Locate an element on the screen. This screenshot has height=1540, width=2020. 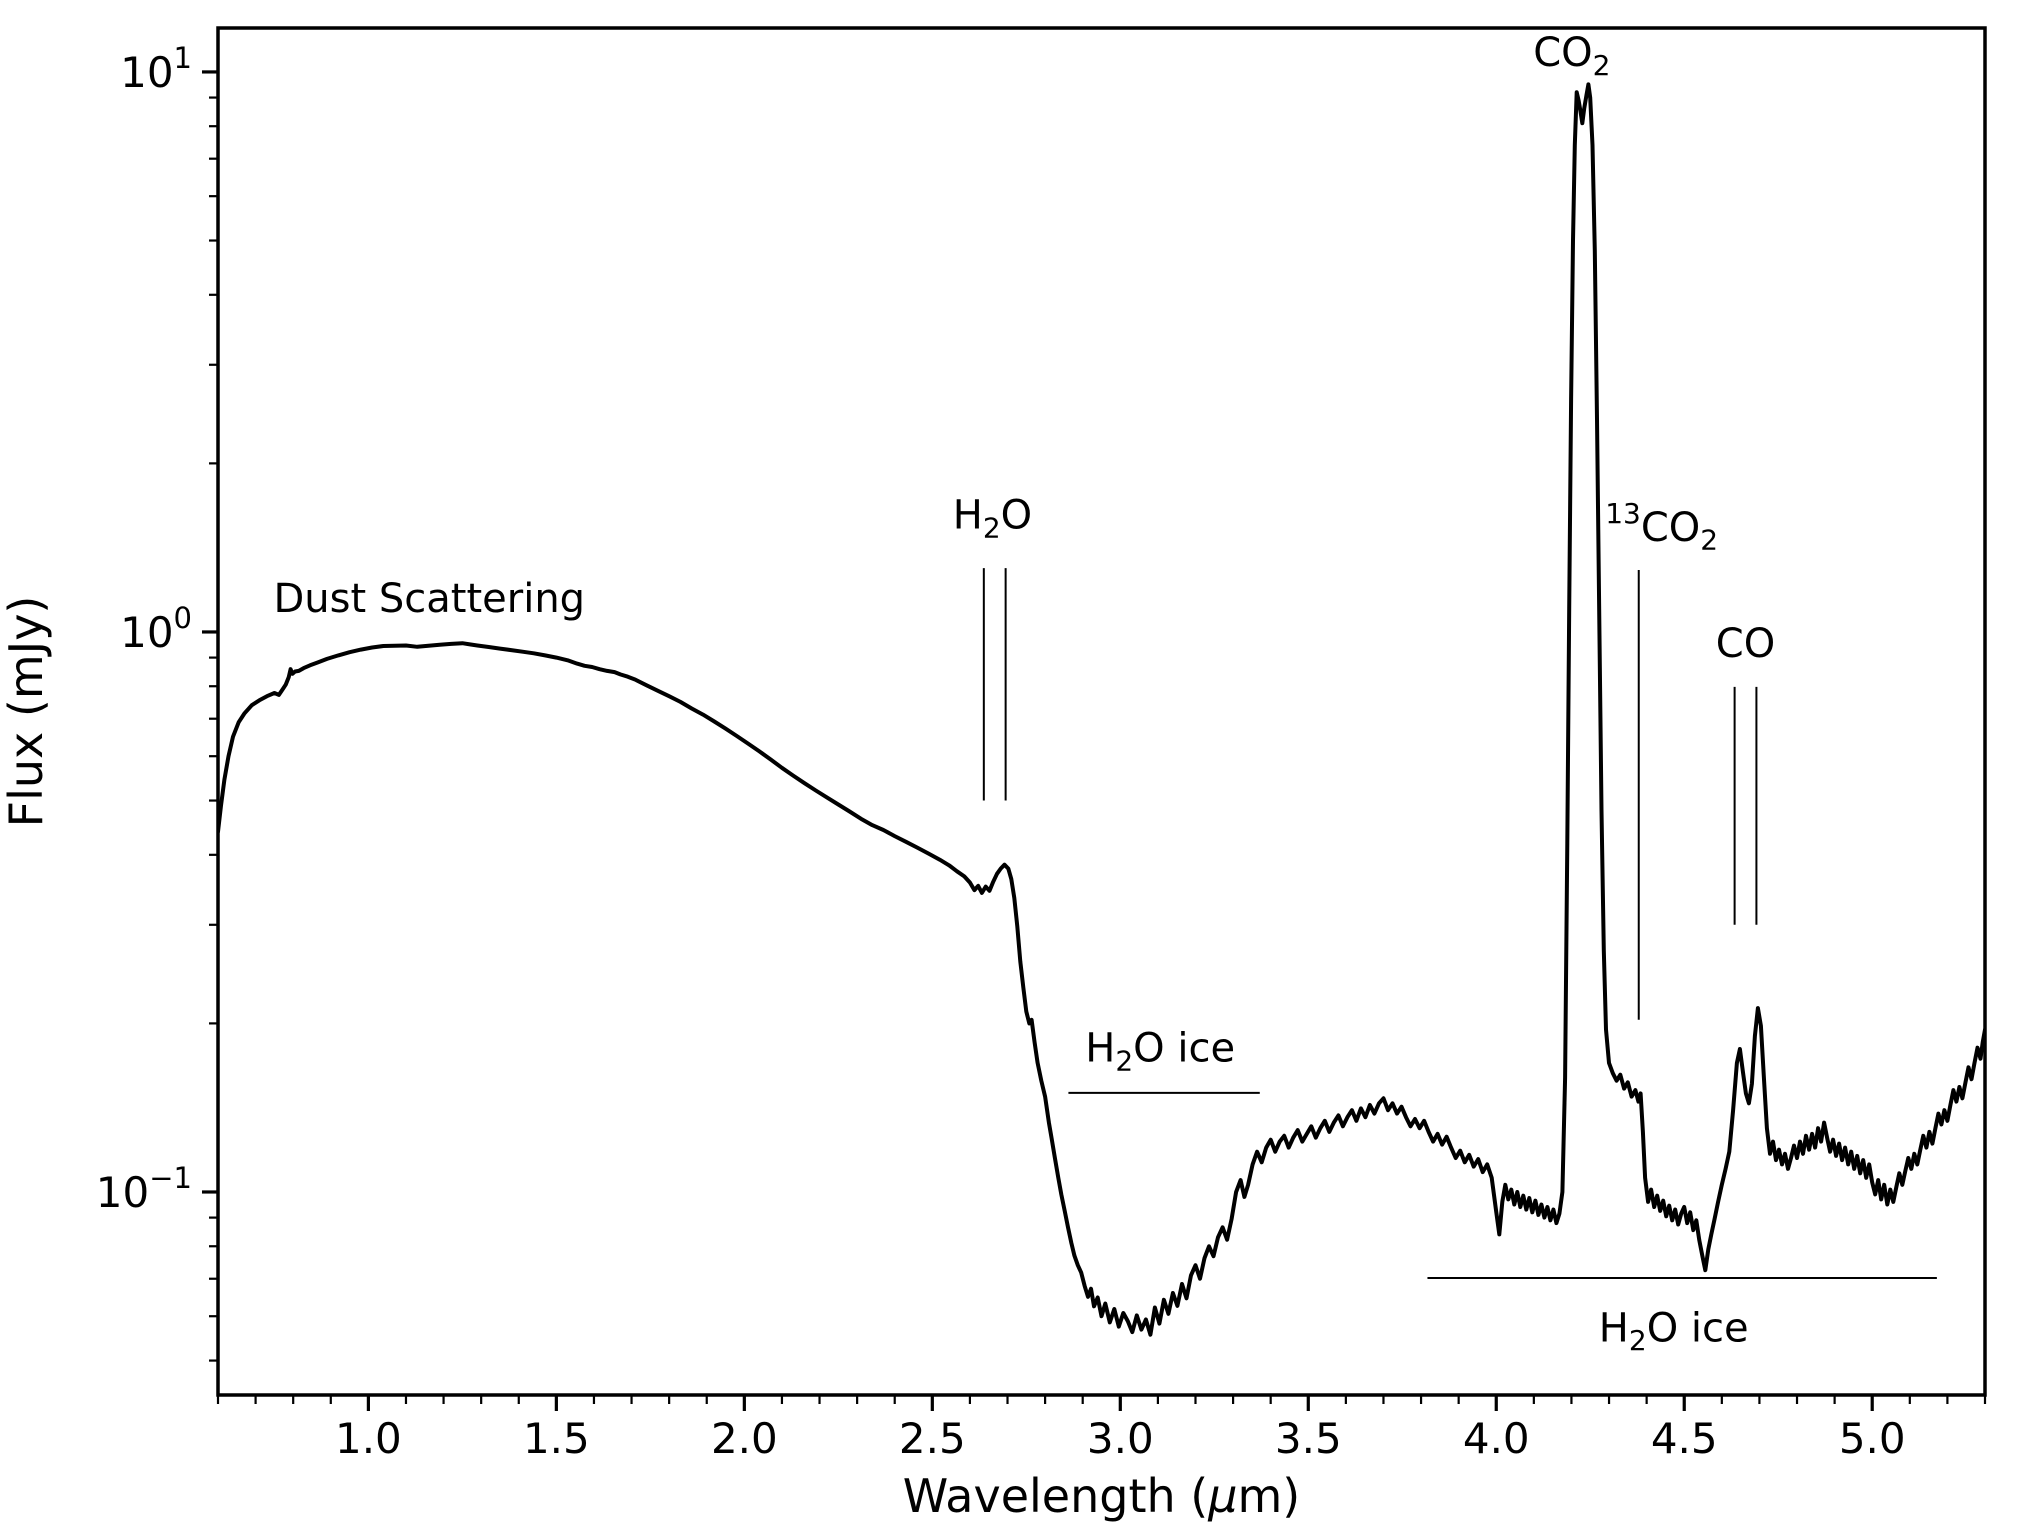
y-axis-major-ticks: 10¹ 10⁰ 10⁻¹ is located at coordinates (157, 629).